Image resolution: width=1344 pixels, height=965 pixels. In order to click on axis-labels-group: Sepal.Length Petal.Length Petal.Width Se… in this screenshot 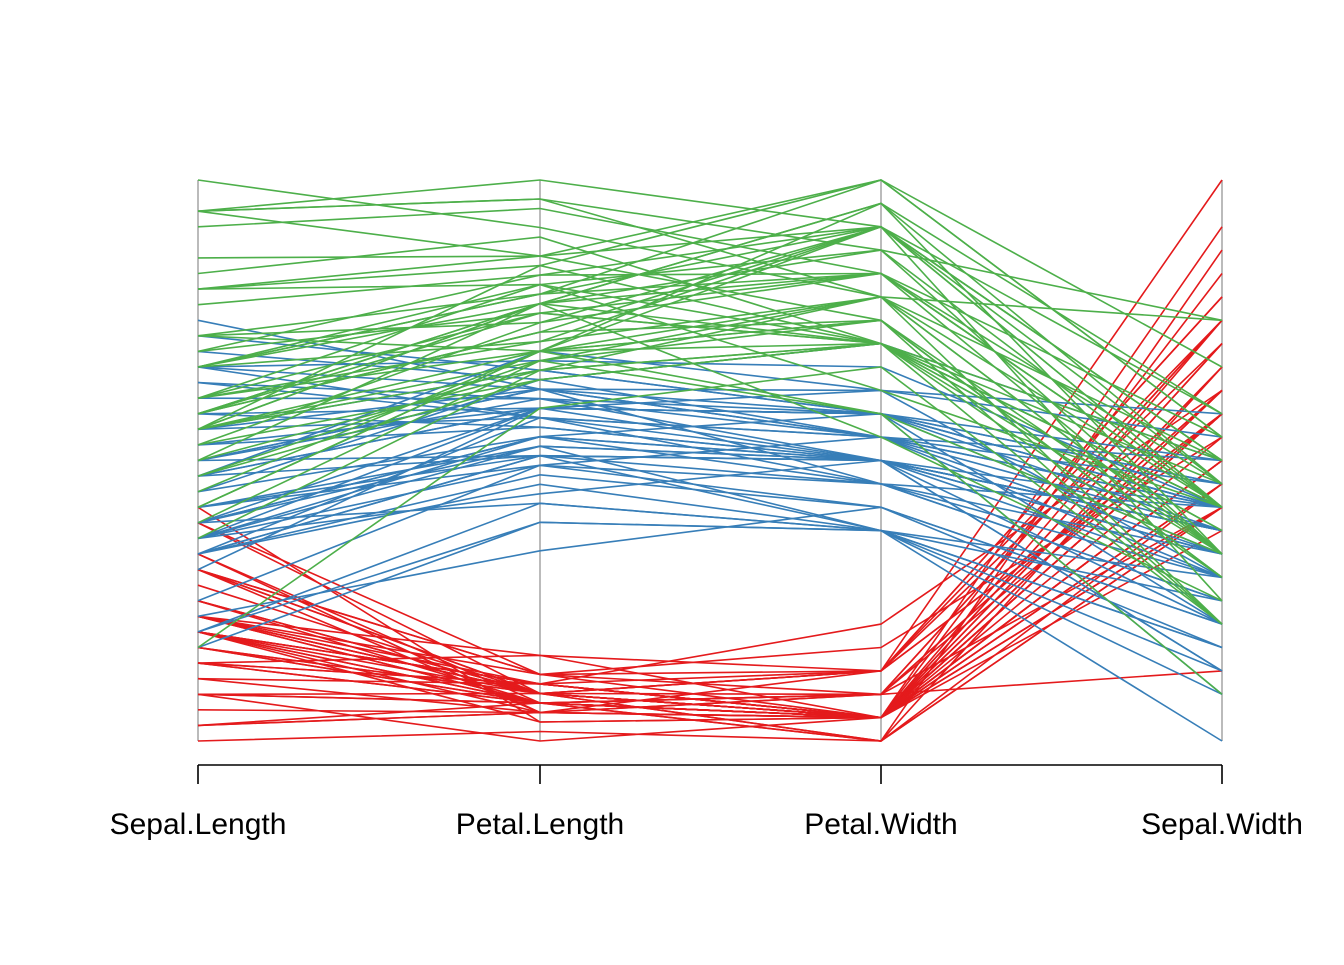, I will do `click(706, 824)`.